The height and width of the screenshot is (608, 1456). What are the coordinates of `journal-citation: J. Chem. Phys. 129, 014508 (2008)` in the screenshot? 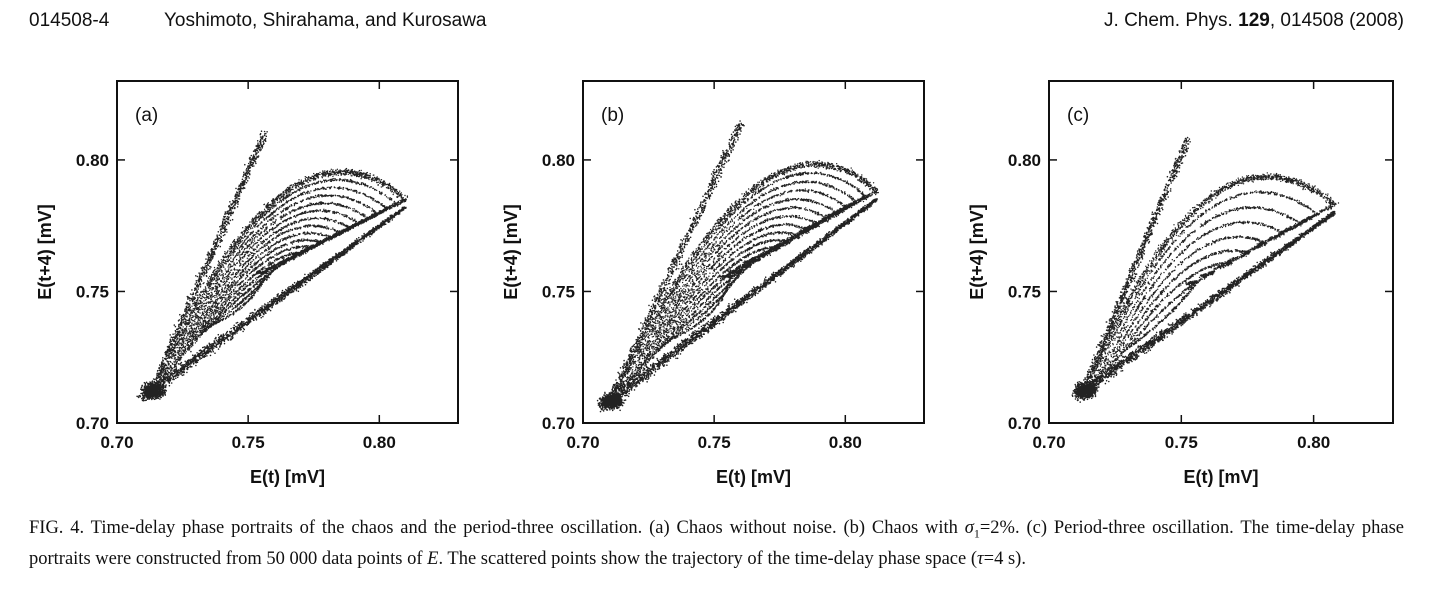 It's located at (1254, 21).